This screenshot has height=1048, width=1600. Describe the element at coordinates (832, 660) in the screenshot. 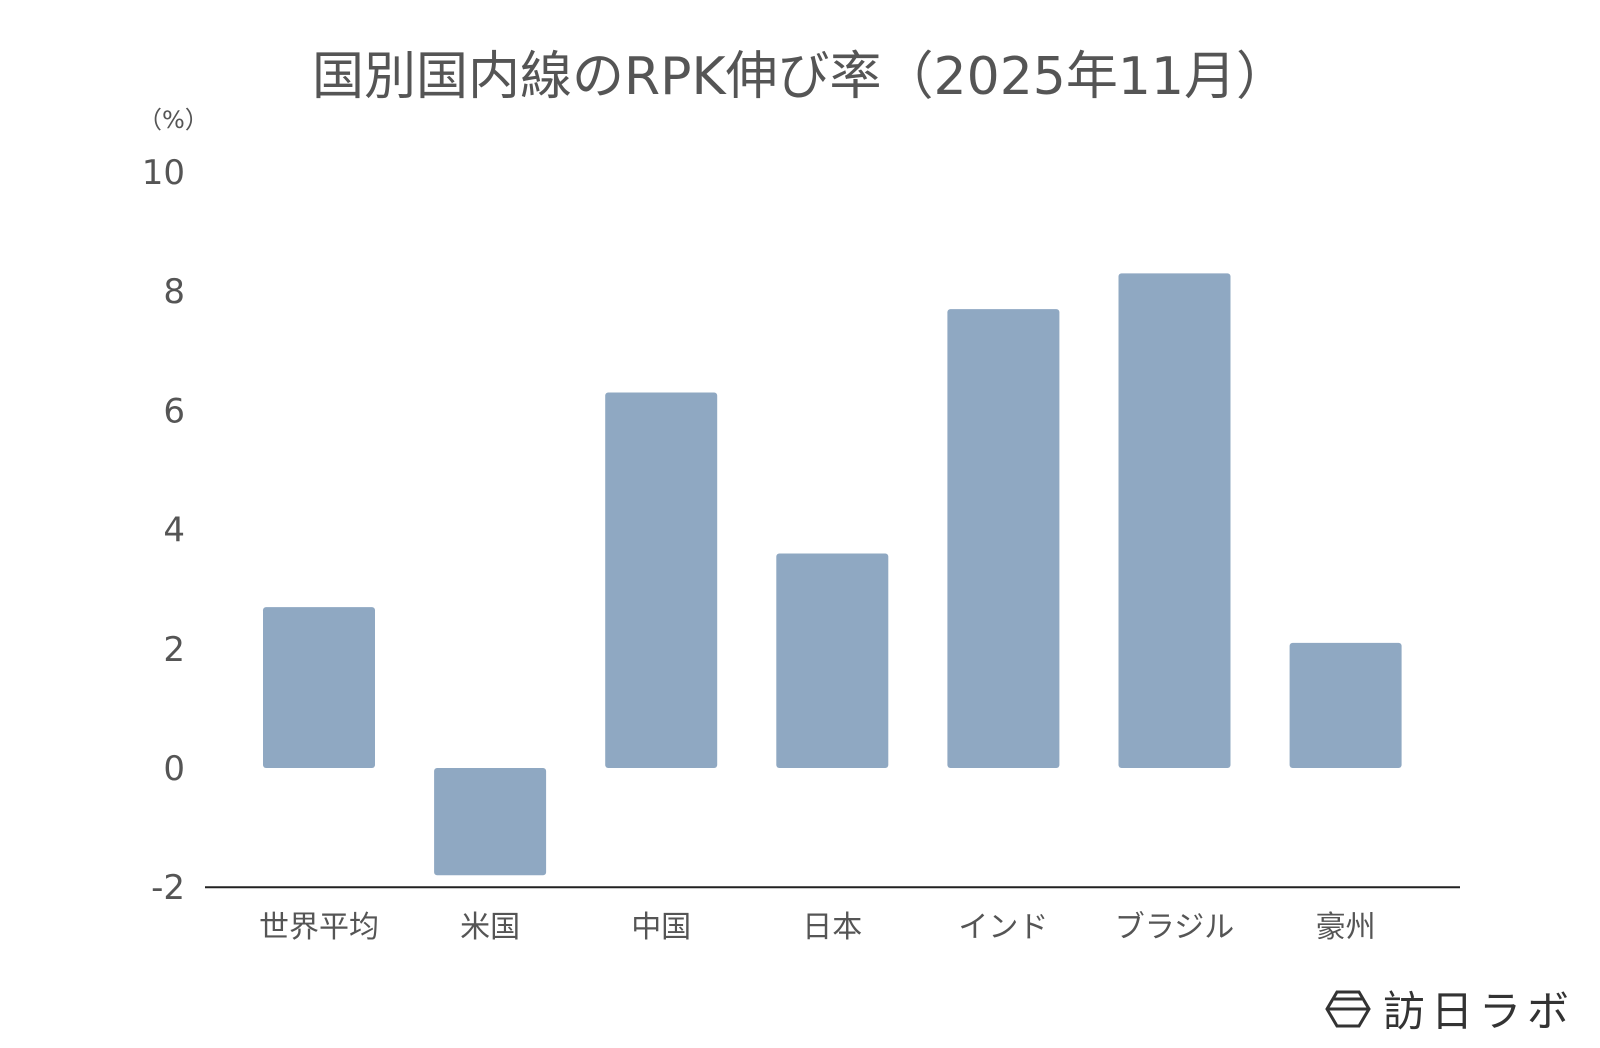

I see `bar-日本` at that location.